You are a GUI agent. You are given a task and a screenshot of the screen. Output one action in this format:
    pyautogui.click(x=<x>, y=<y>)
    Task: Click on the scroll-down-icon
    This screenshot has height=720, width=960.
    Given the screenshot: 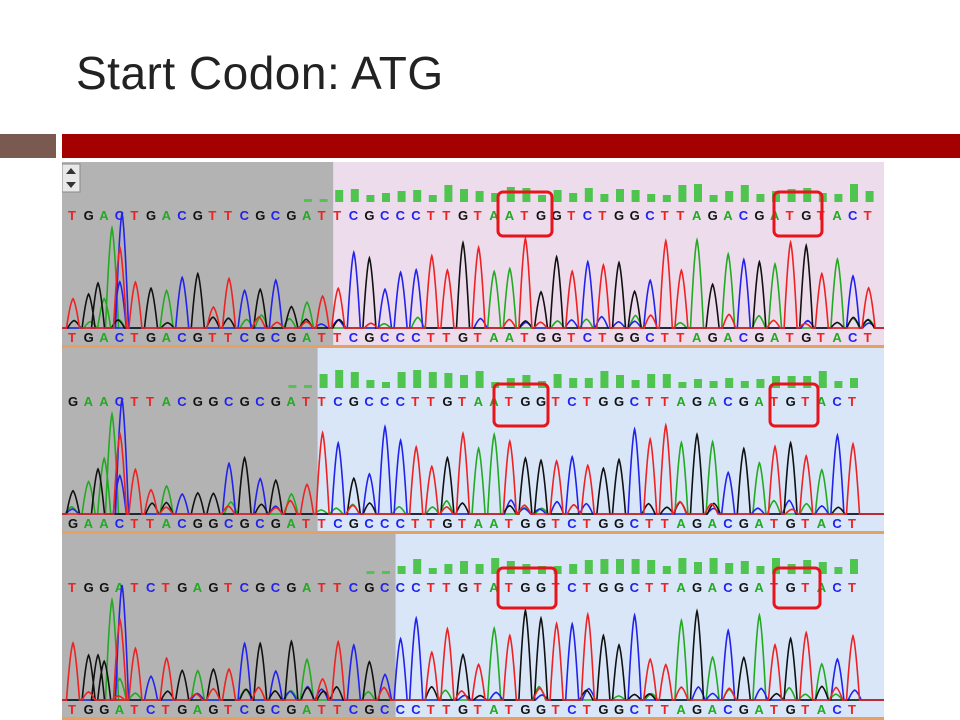 What is the action you would take?
    pyautogui.click(x=71, y=185)
    